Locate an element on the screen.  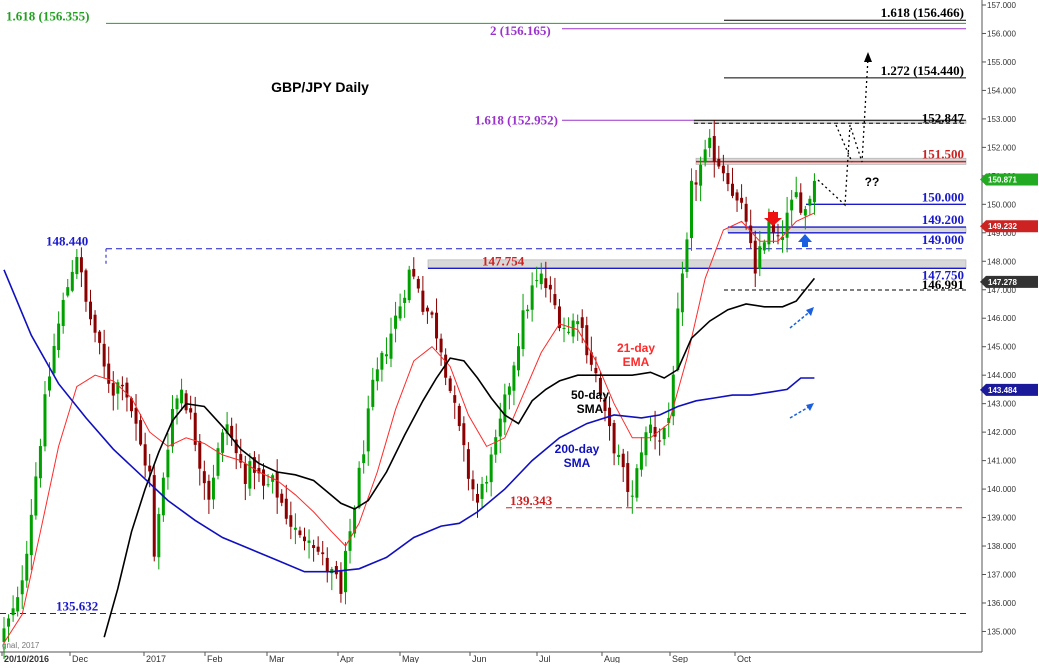
up-arrow-blue is located at coordinates (805, 240).